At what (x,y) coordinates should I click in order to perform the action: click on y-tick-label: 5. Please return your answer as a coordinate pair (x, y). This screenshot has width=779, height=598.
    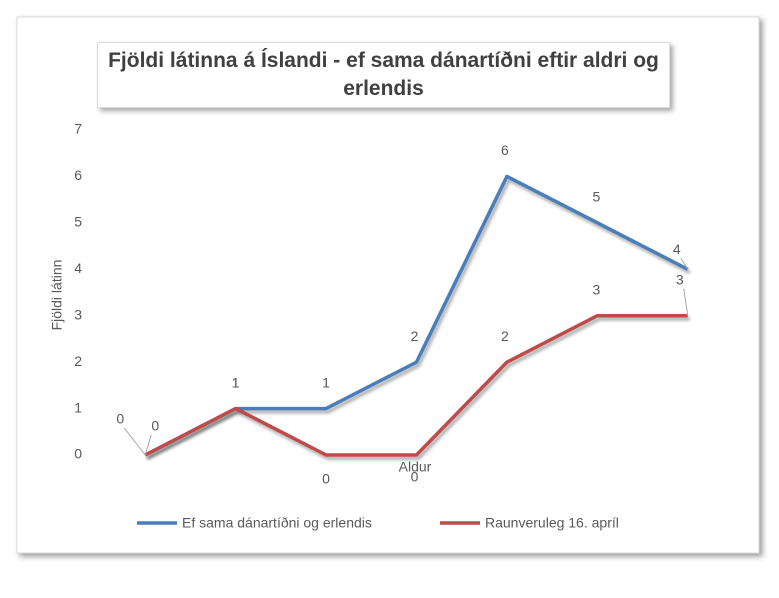
    Looking at the image, I should click on (78, 222).